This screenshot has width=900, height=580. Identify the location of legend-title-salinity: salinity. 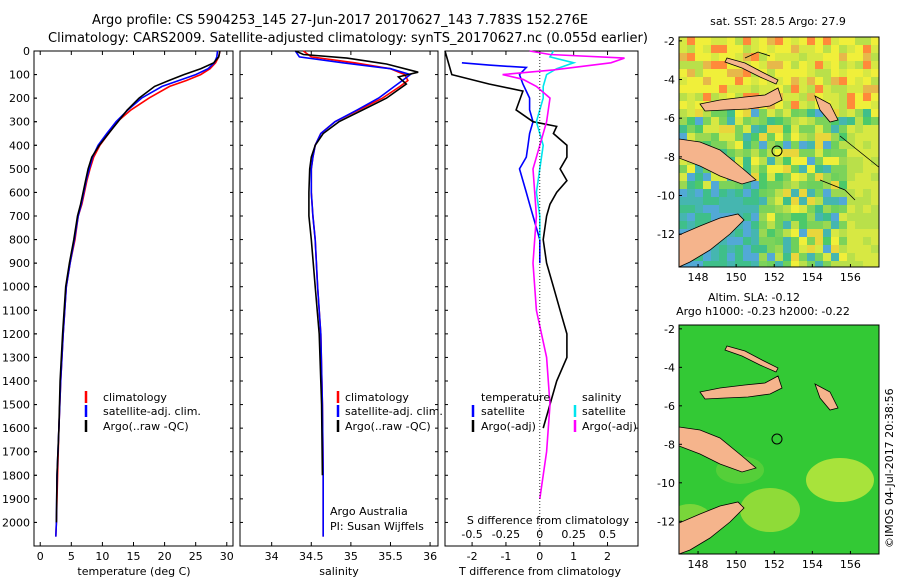
(602, 397).